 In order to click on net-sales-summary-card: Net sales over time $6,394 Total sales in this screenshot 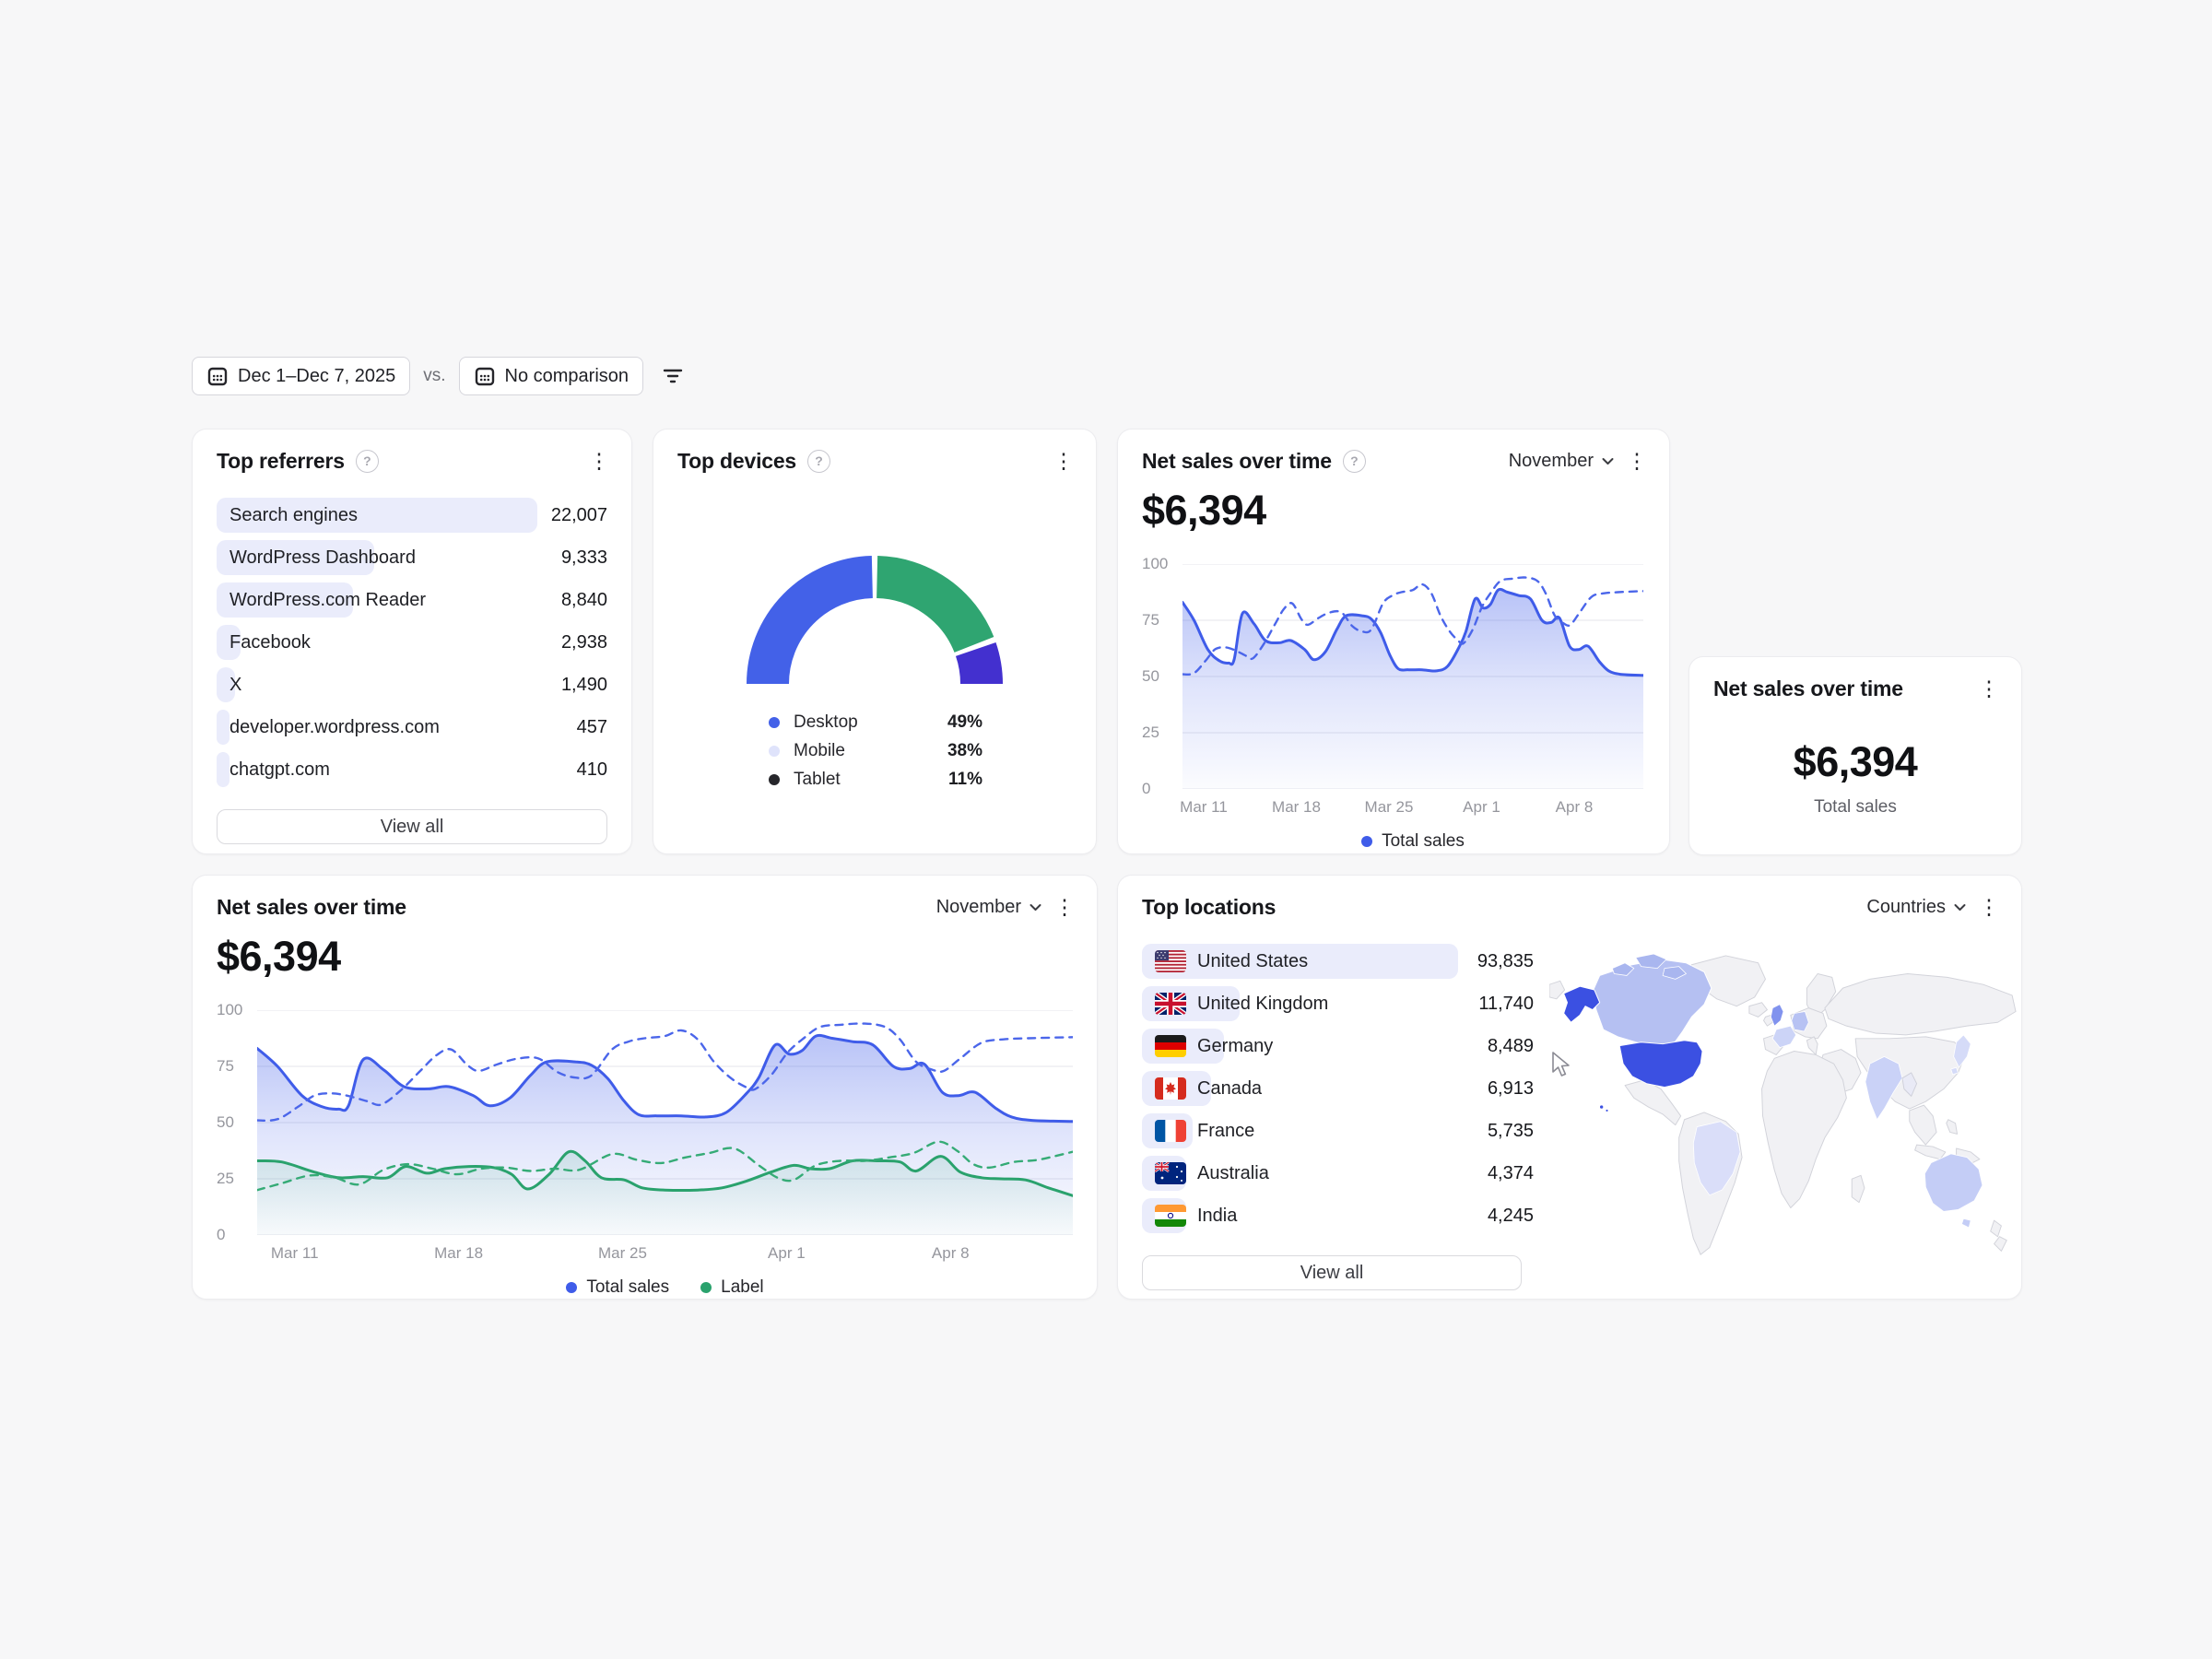, I will do `click(1855, 755)`.